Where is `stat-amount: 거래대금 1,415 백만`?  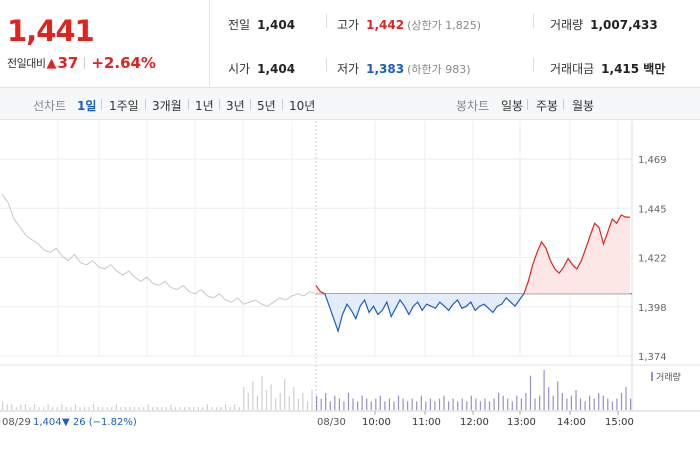 stat-amount: 거래대금 1,415 백만 is located at coordinates (607, 68).